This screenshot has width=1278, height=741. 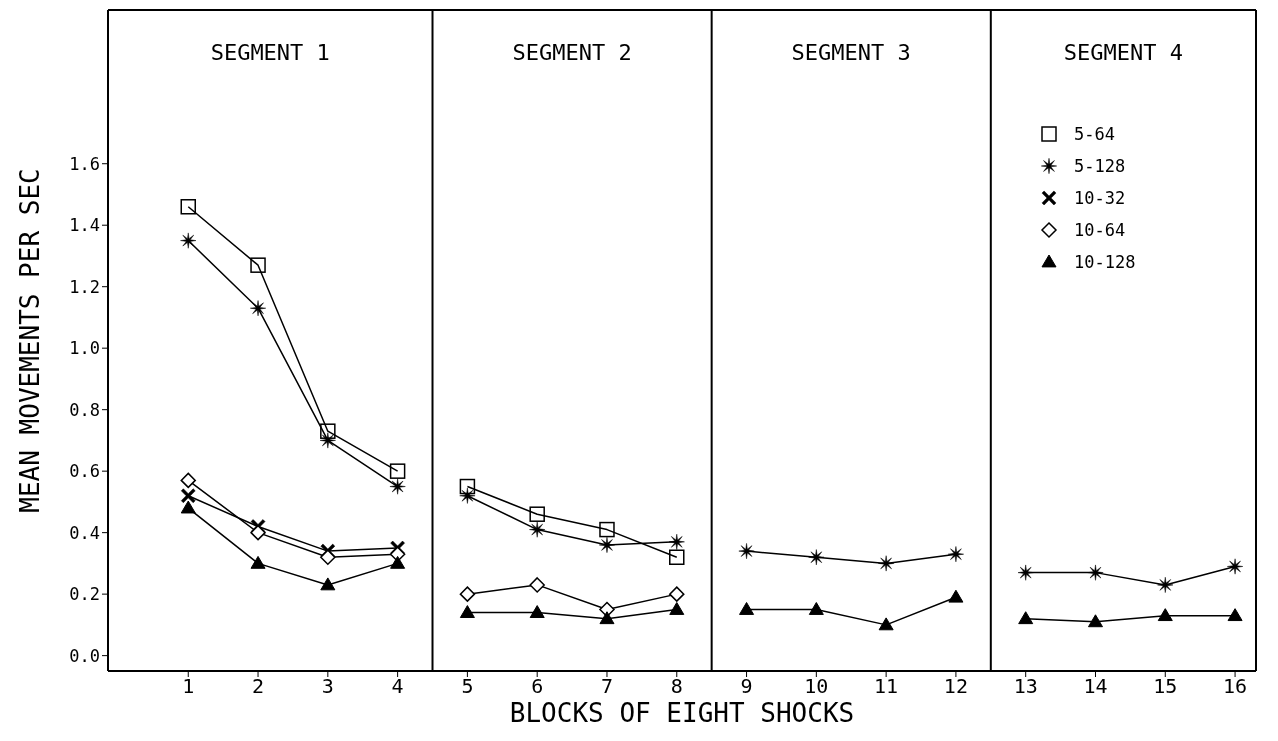 What do you see at coordinates (572, 52) in the screenshot?
I see `annotation: SEGMENT 2` at bounding box center [572, 52].